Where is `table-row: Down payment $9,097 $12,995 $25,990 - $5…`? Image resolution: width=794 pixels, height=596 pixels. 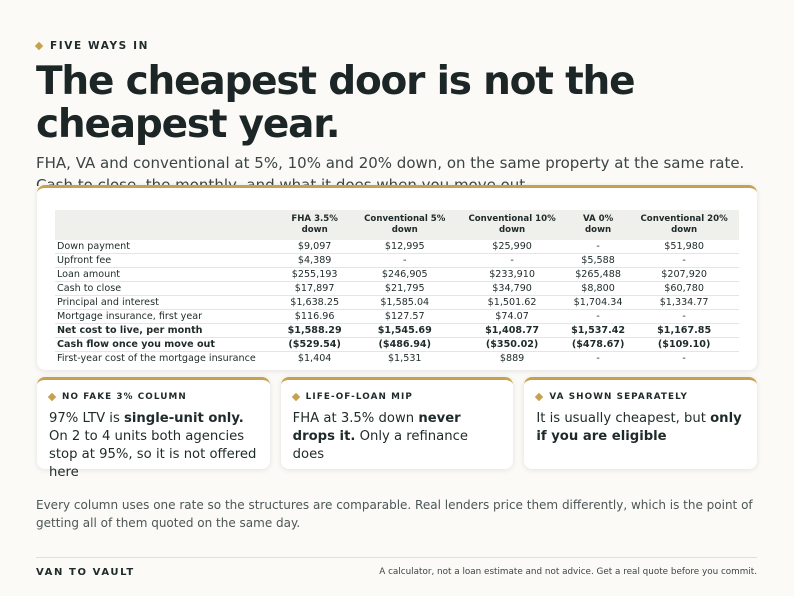 table-row: Down payment $9,097 $12,995 $25,990 - $5… is located at coordinates (397, 247).